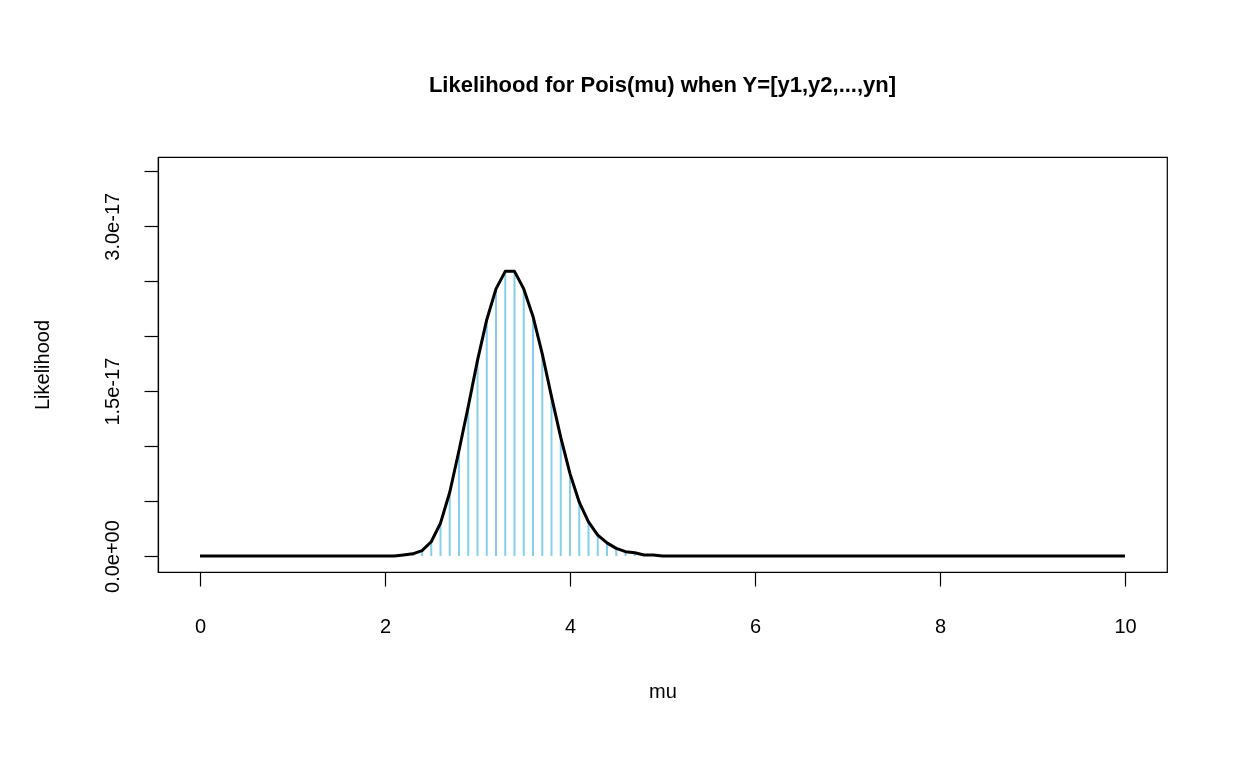 The image size is (1248, 768). Describe the element at coordinates (570, 625) in the screenshot. I see `x-tick-label: 4` at that location.